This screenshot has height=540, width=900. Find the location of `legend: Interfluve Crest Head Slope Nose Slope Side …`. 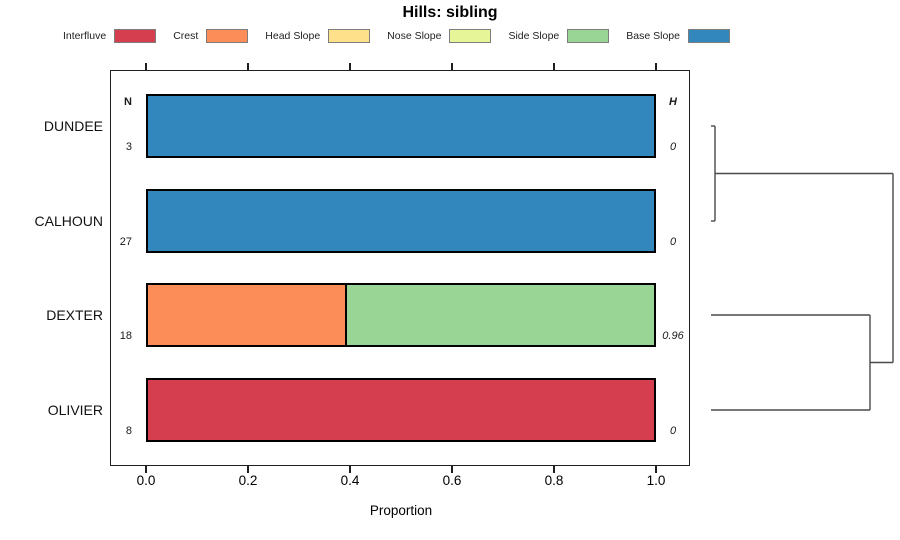

legend: Interfluve Crest Head Slope Nose Slope Side … is located at coordinates (405, 36).